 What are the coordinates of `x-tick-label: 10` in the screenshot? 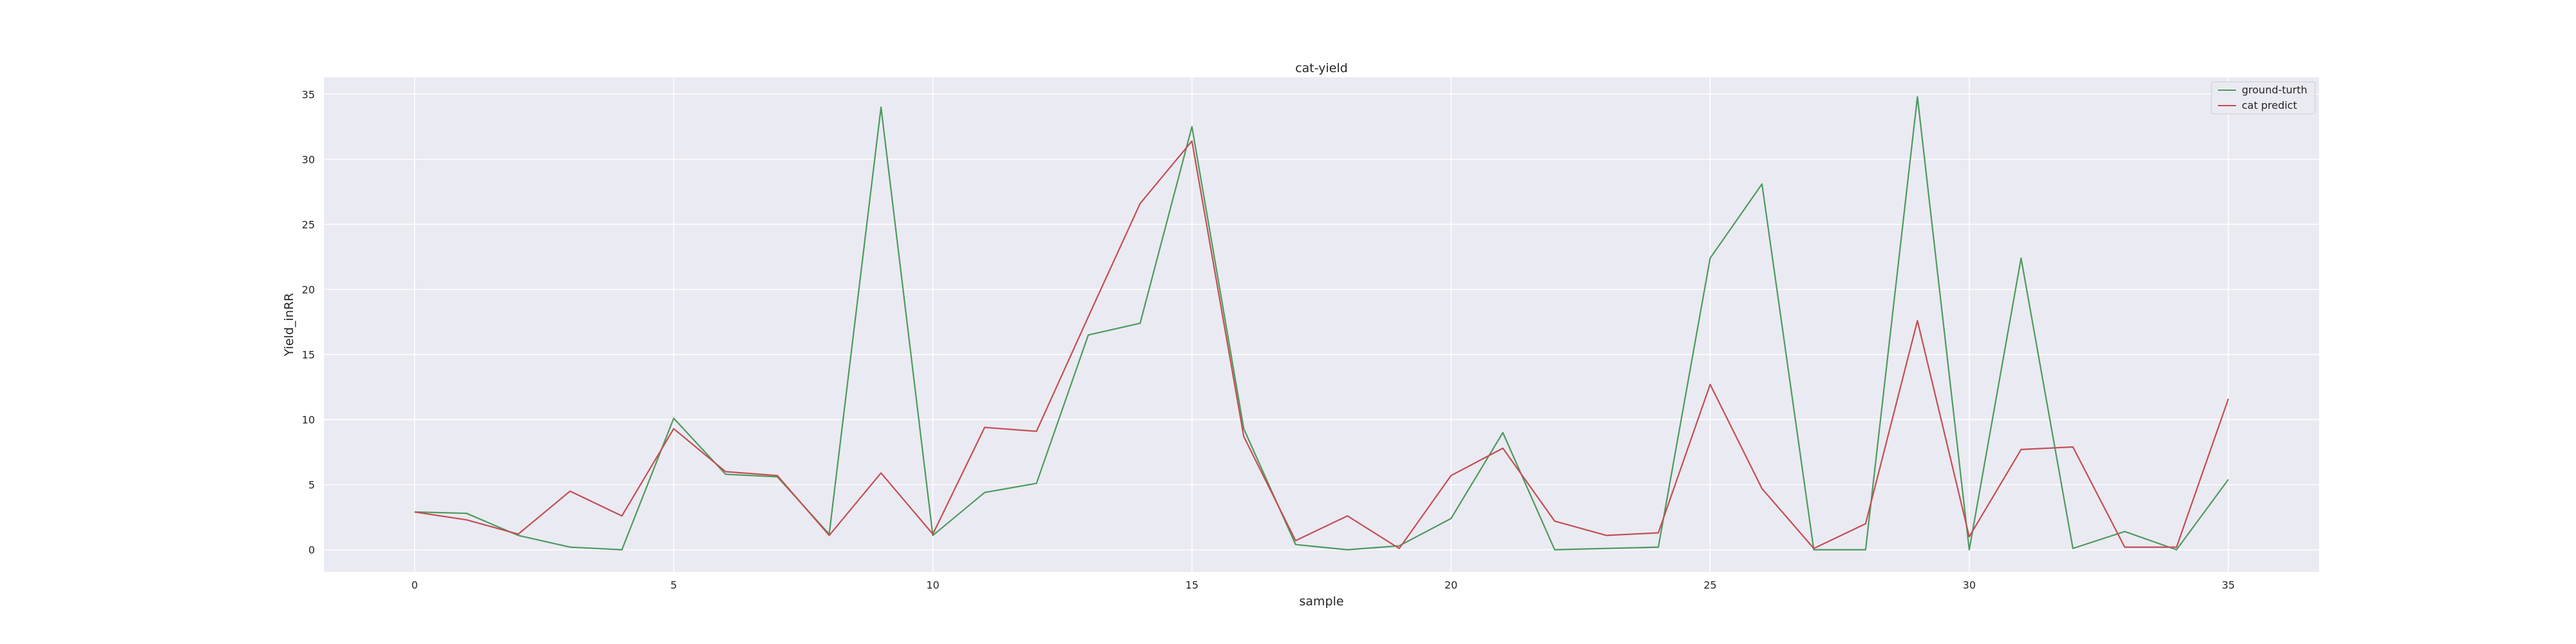 It's located at (933, 585).